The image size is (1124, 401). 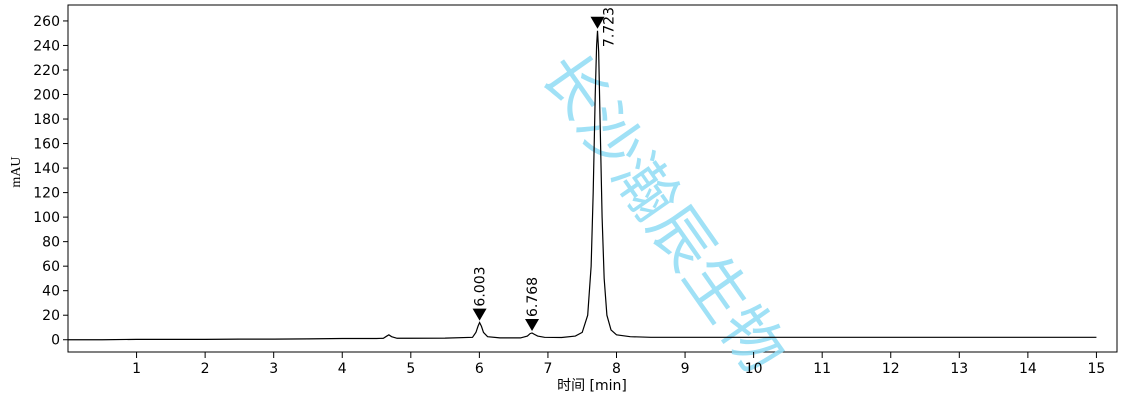 I want to click on x-tick-label: 15, so click(x=1097, y=369).